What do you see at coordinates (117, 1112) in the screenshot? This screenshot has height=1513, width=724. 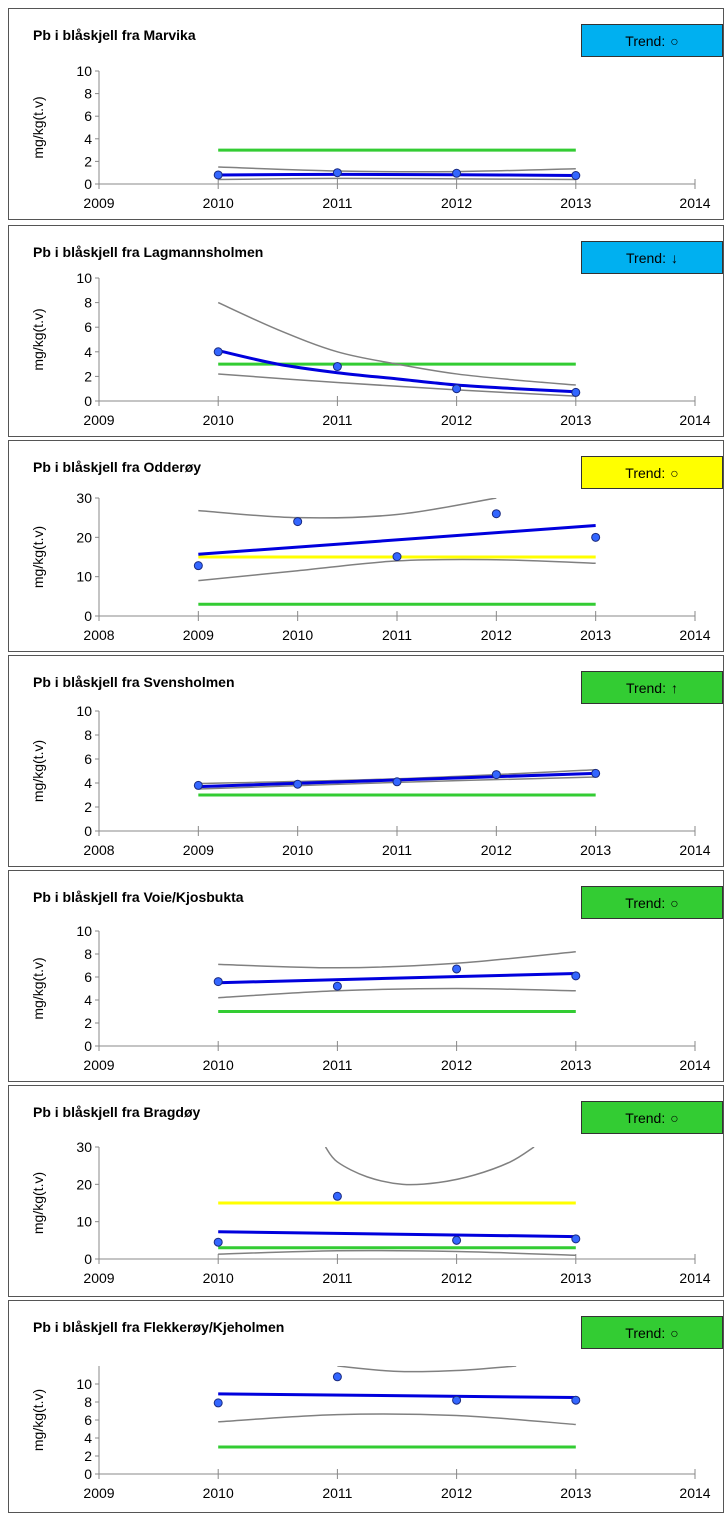 I see `chart-title: Pb i blåskjell fra Bragdøy` at bounding box center [117, 1112].